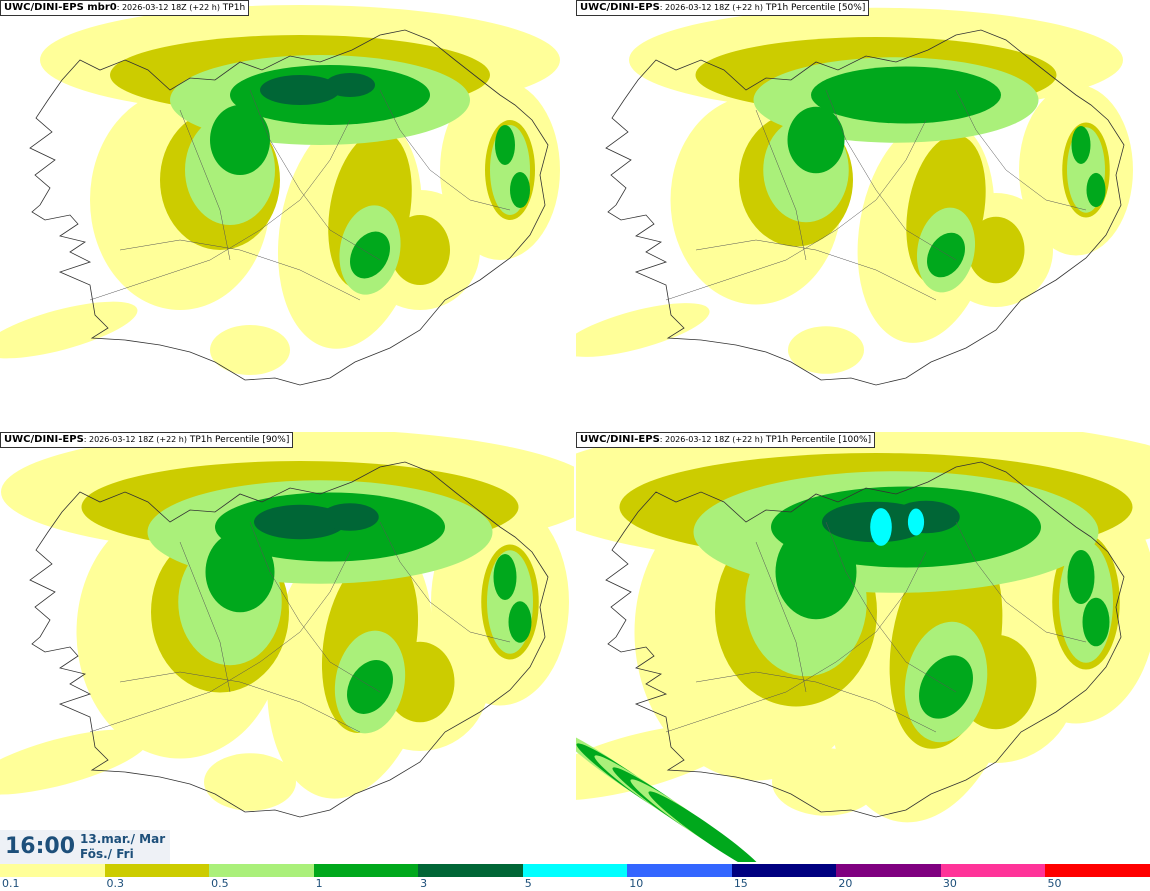 The height and width of the screenshot is (891, 1150). I want to click on legend-tick-label: 3, so click(424, 883).